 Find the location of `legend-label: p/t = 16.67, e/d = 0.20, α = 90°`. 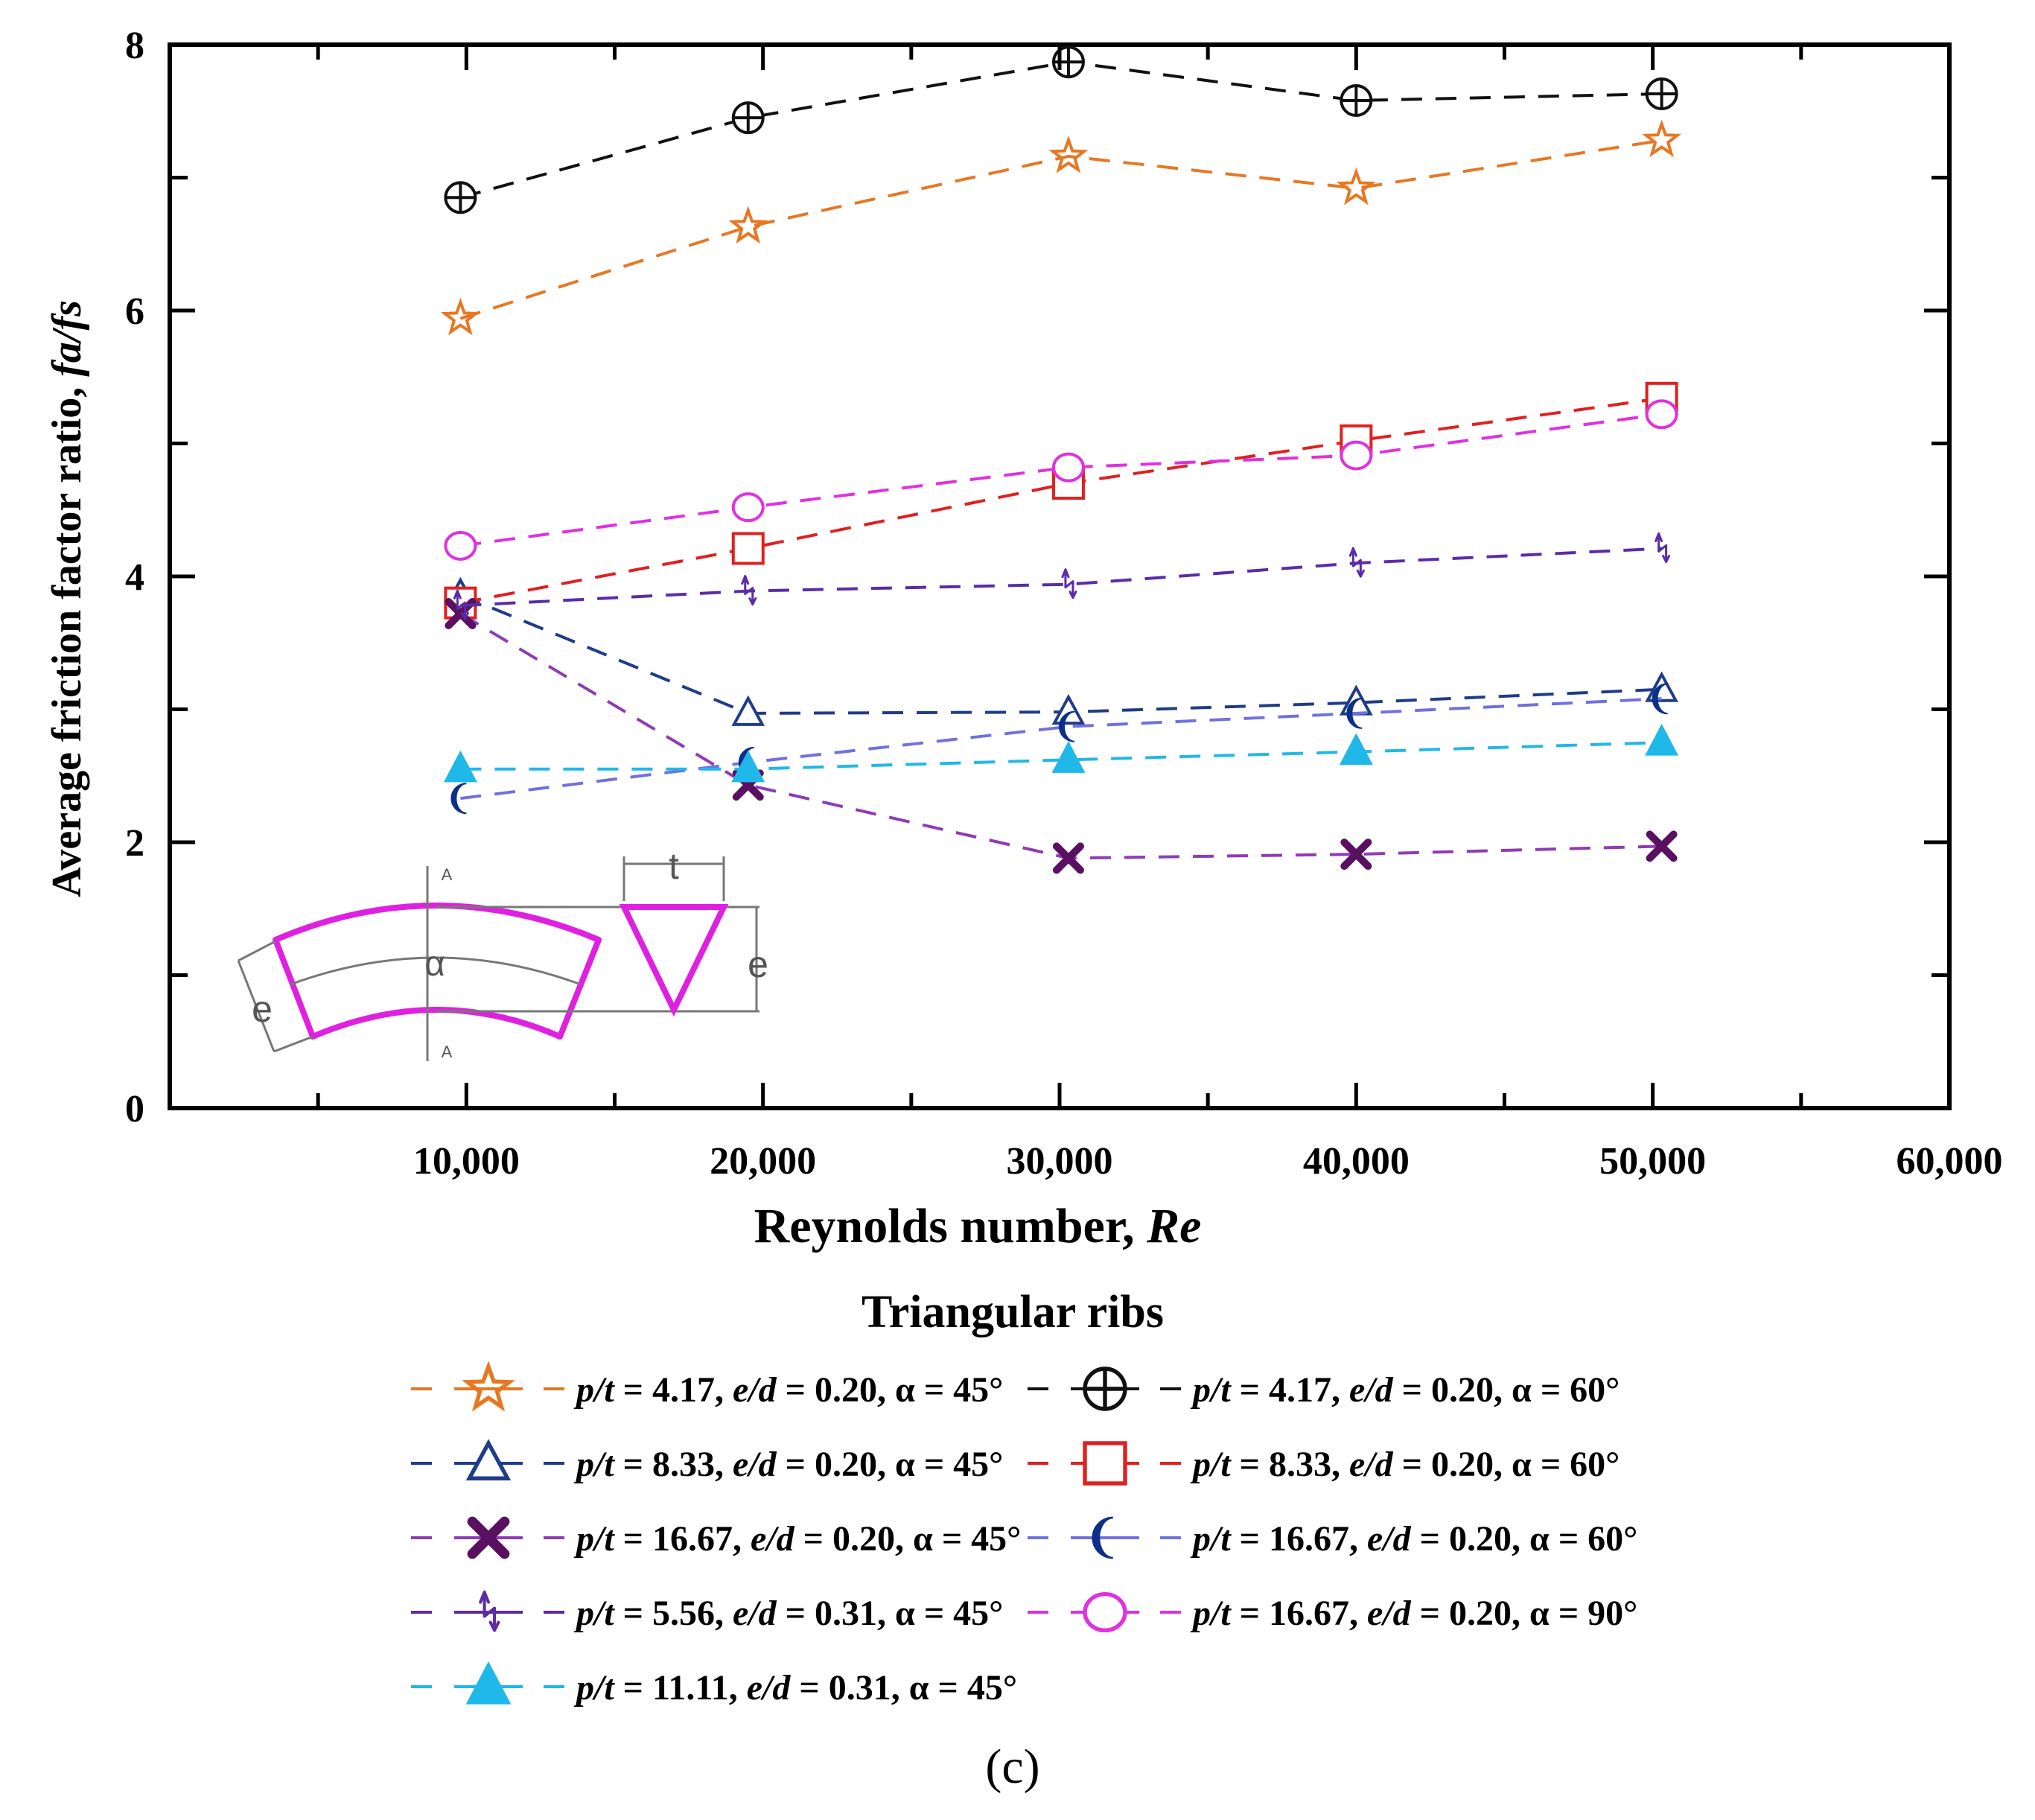

legend-label: p/t = 16.67, e/d = 0.20, α = 90° is located at coordinates (1413, 1613).